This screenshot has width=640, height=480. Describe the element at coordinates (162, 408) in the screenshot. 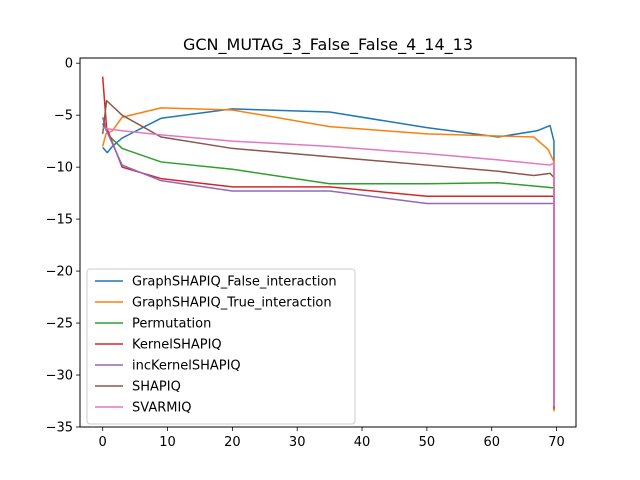

I see `legend-label: SVARMIQ` at that location.